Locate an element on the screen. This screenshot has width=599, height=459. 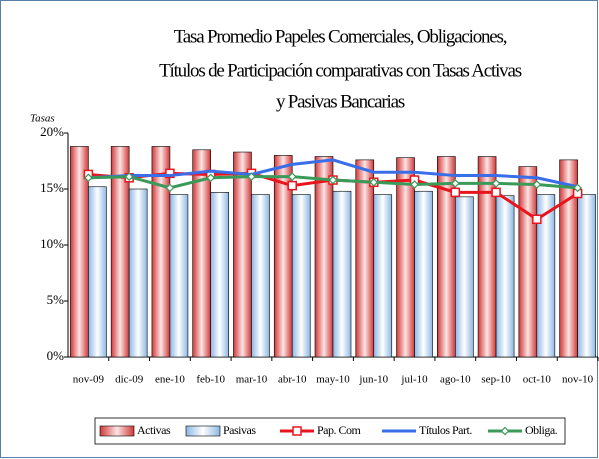
y-tick-label: 5% is located at coordinates (56, 299).